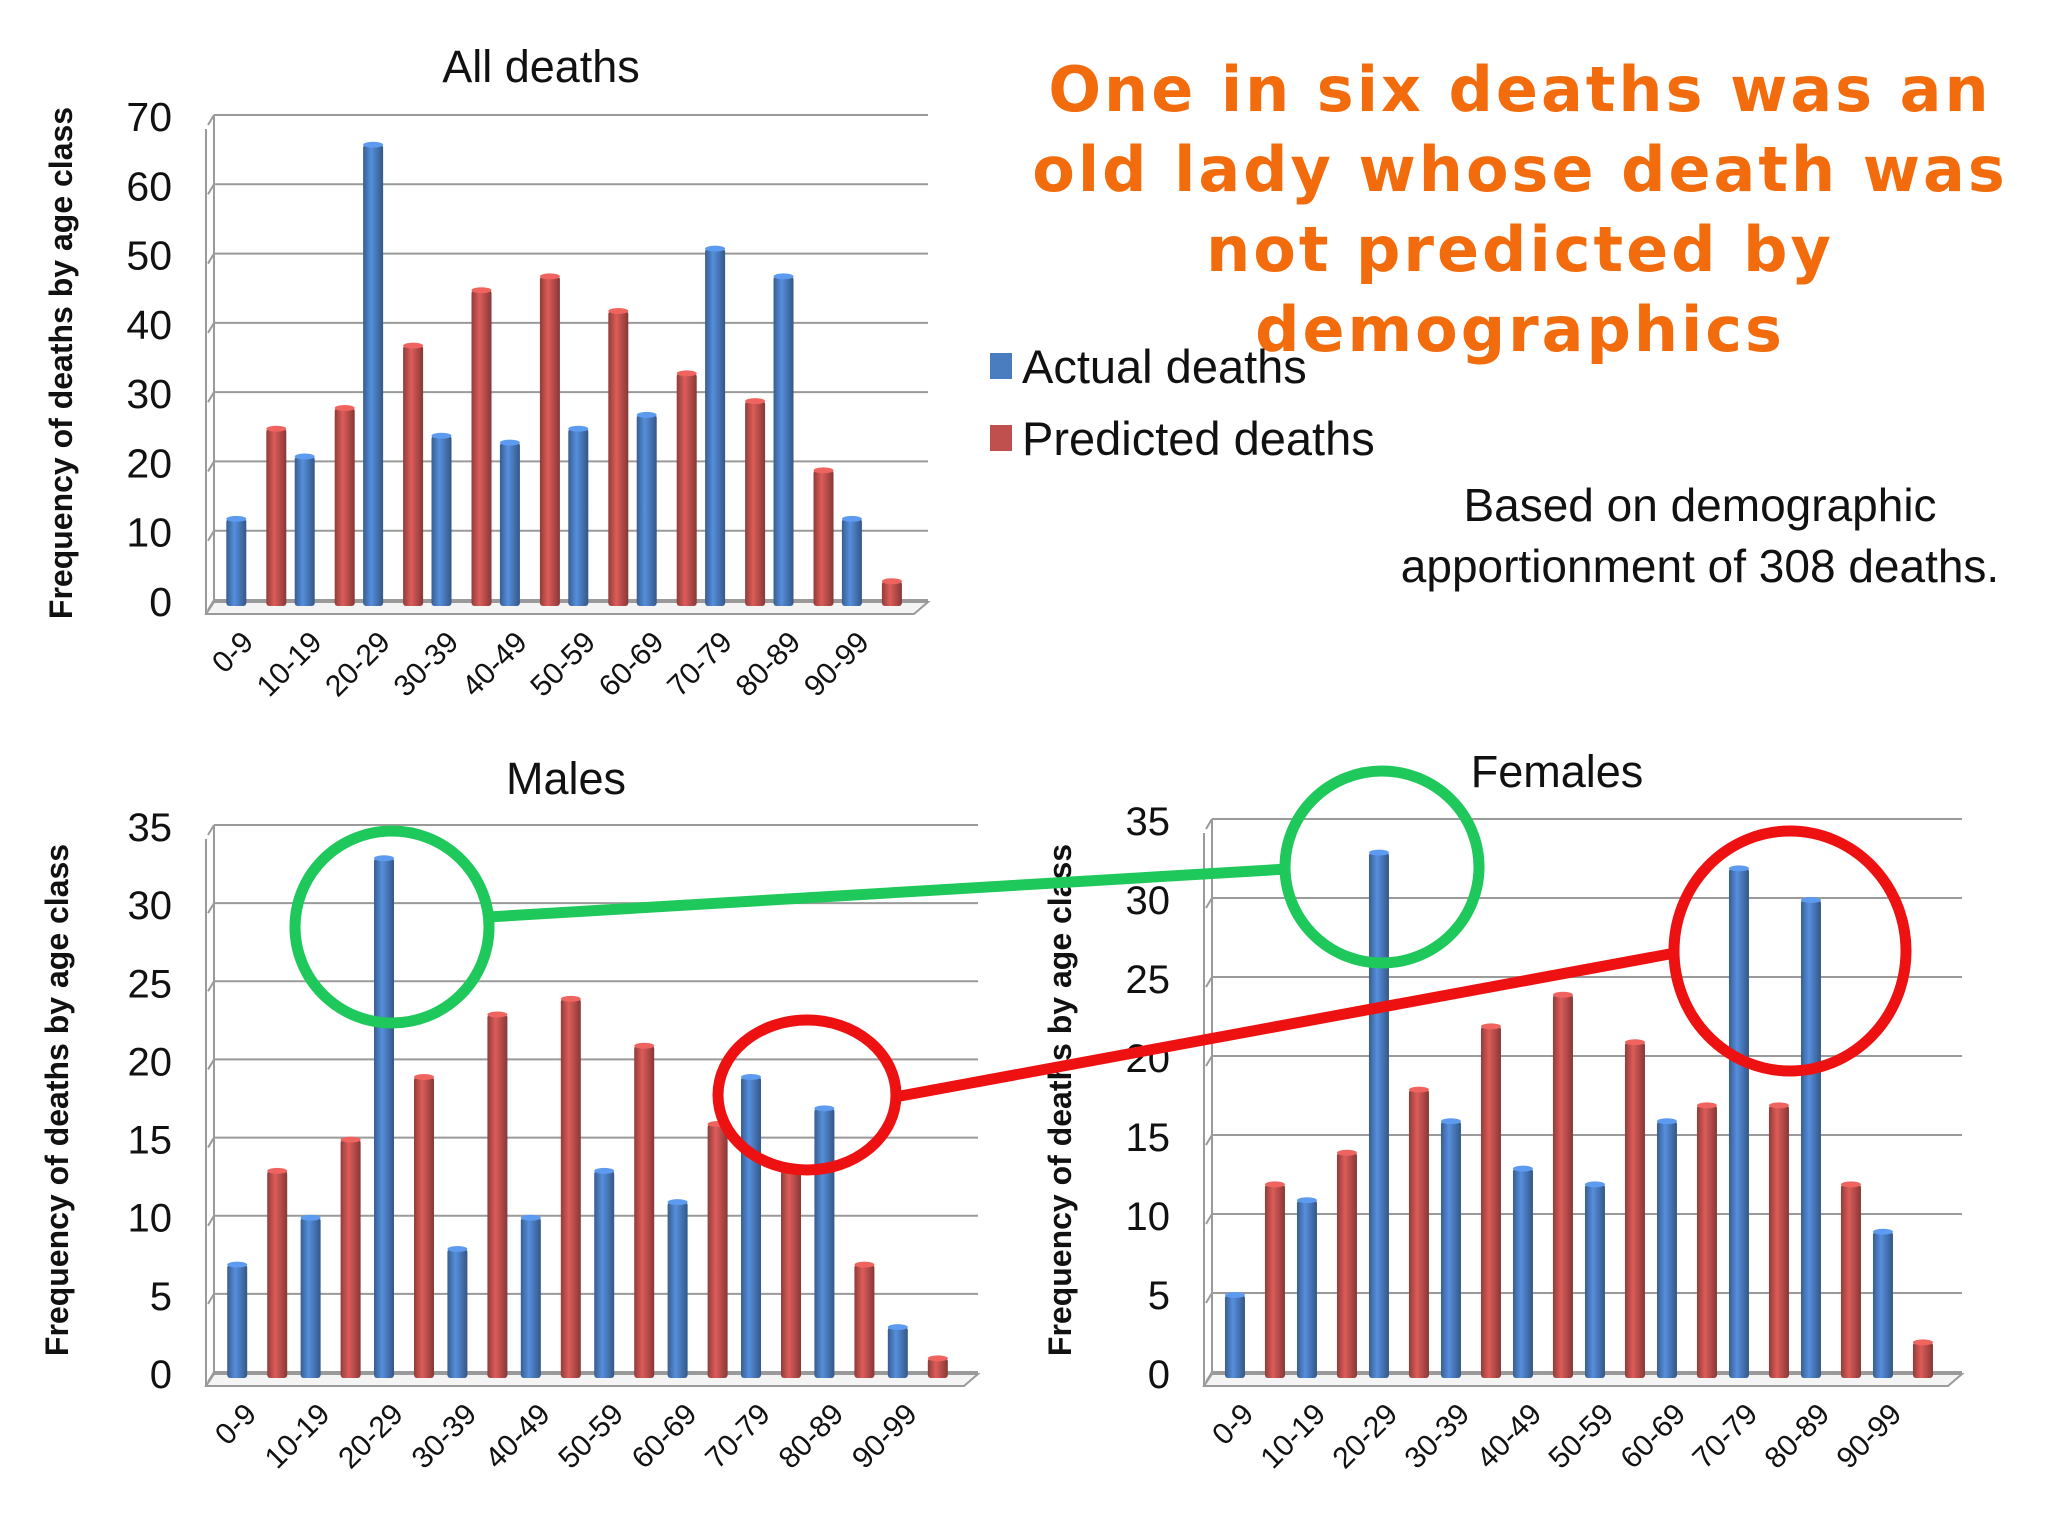  What do you see at coordinates (149, 463) in the screenshot?
I see `y-tick-label: 20` at bounding box center [149, 463].